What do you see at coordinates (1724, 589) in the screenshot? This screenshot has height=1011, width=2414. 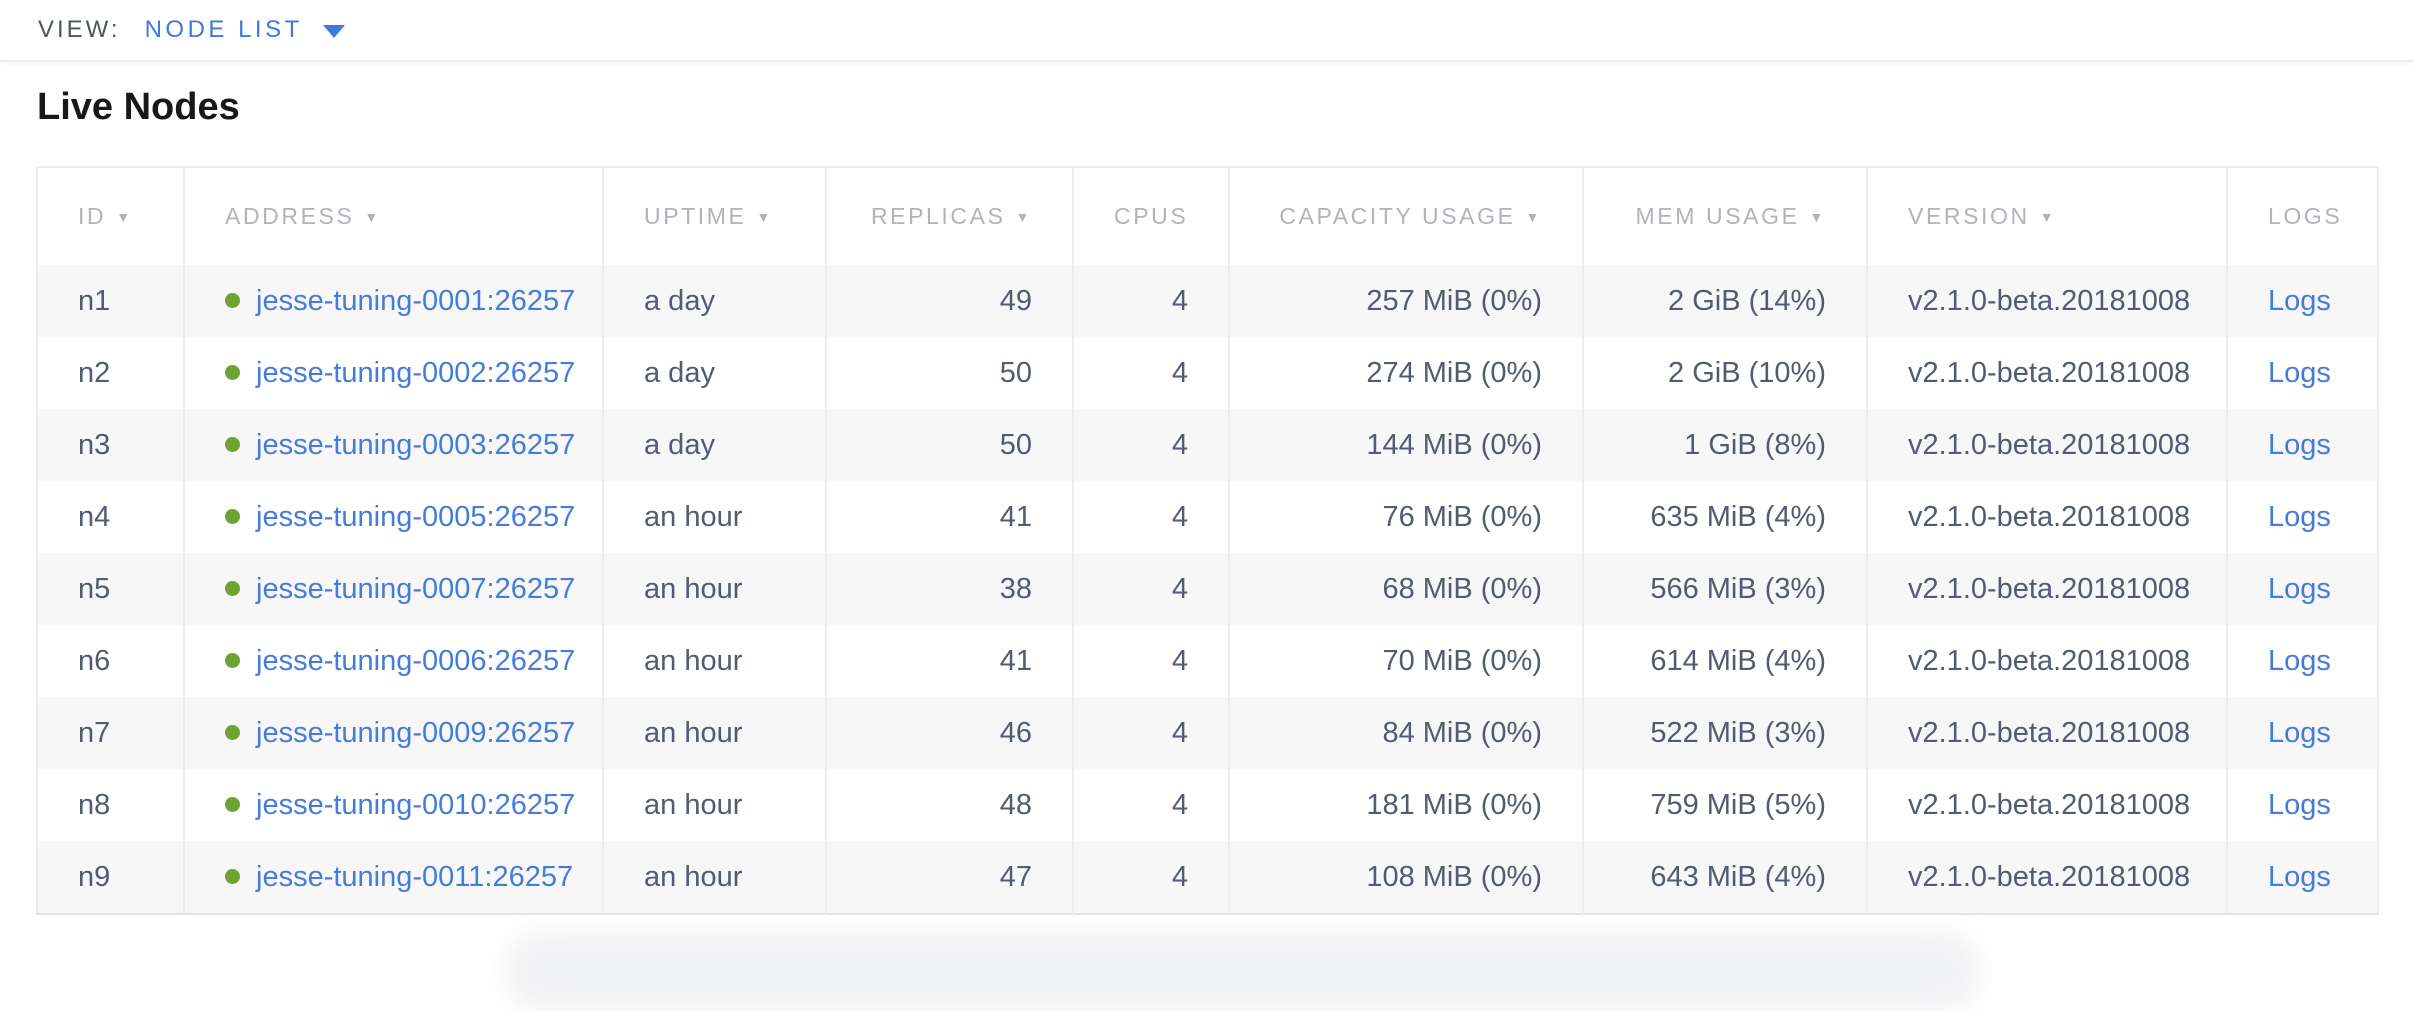 I see `node-mem-cell: 566 MiB (3%)` at bounding box center [1724, 589].